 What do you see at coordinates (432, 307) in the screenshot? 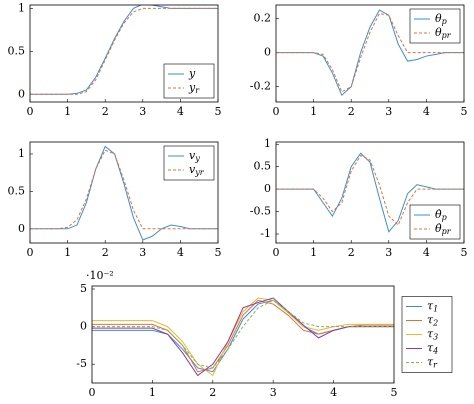
I see `legend-label: τ1` at bounding box center [432, 307].